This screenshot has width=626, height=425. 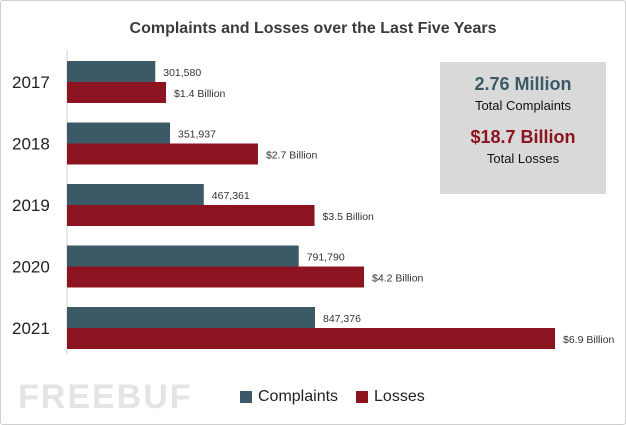 I want to click on total-losses-value: $18.7 Billion, so click(x=523, y=137).